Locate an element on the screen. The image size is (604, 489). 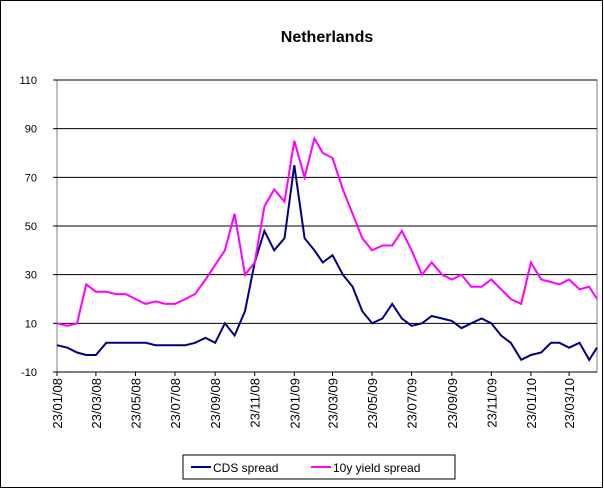
x-tick-label: 23/09/09 is located at coordinates (452, 403).